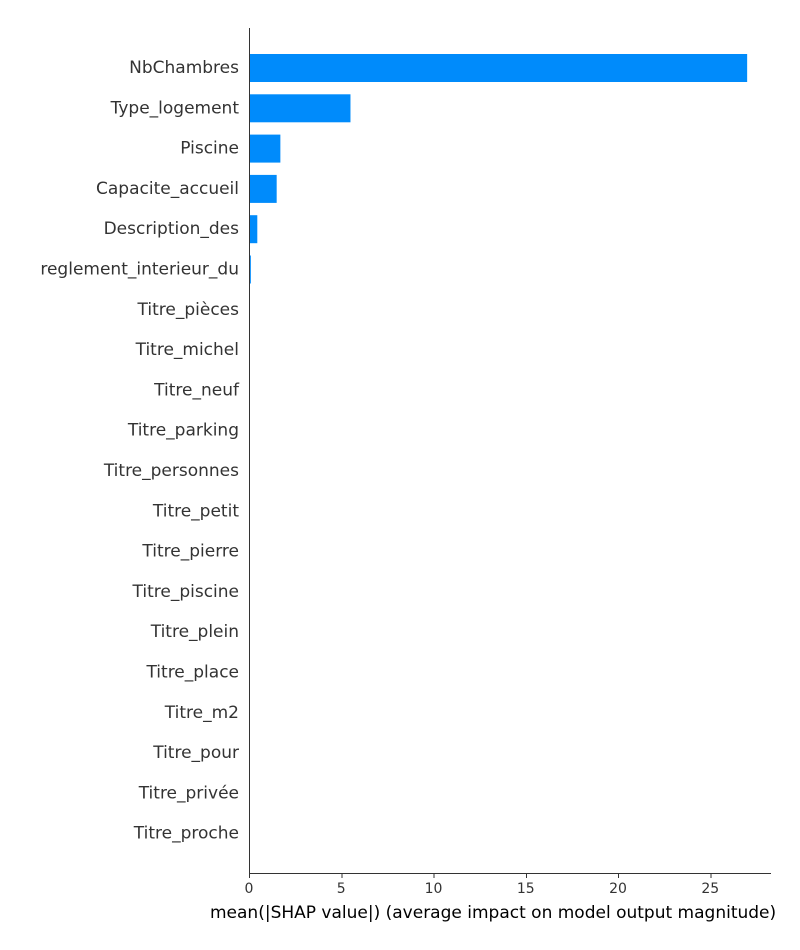 The height and width of the screenshot is (950, 800). I want to click on bar-NbChambres, so click(498, 68).